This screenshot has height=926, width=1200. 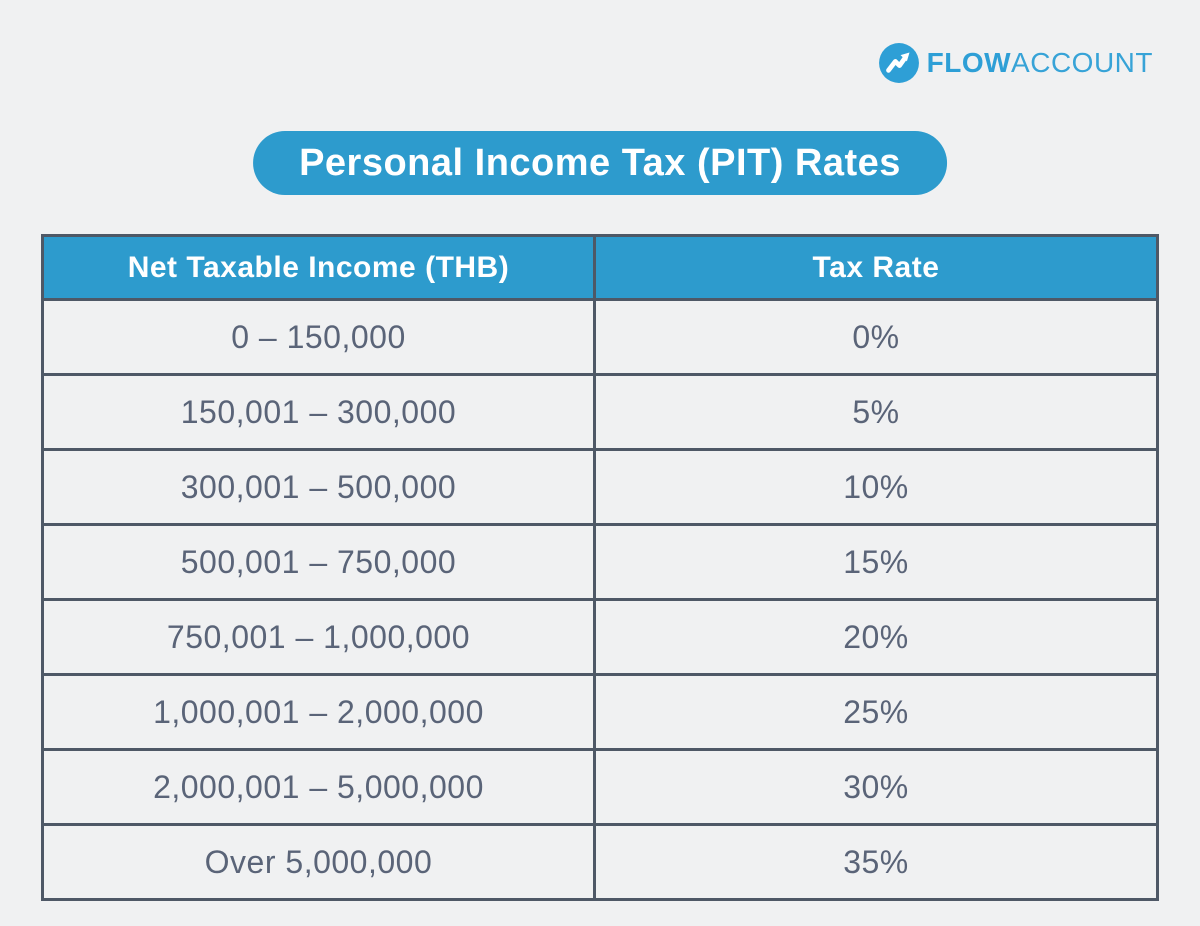 What do you see at coordinates (876, 787) in the screenshot?
I see `tax-rate-cell: 30%` at bounding box center [876, 787].